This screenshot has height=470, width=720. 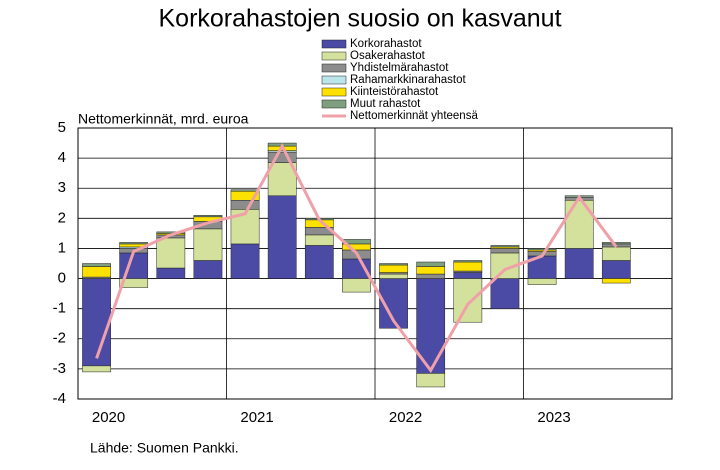 What do you see at coordinates (62, 247) in the screenshot?
I see `y-tick-label: 1` at bounding box center [62, 247].